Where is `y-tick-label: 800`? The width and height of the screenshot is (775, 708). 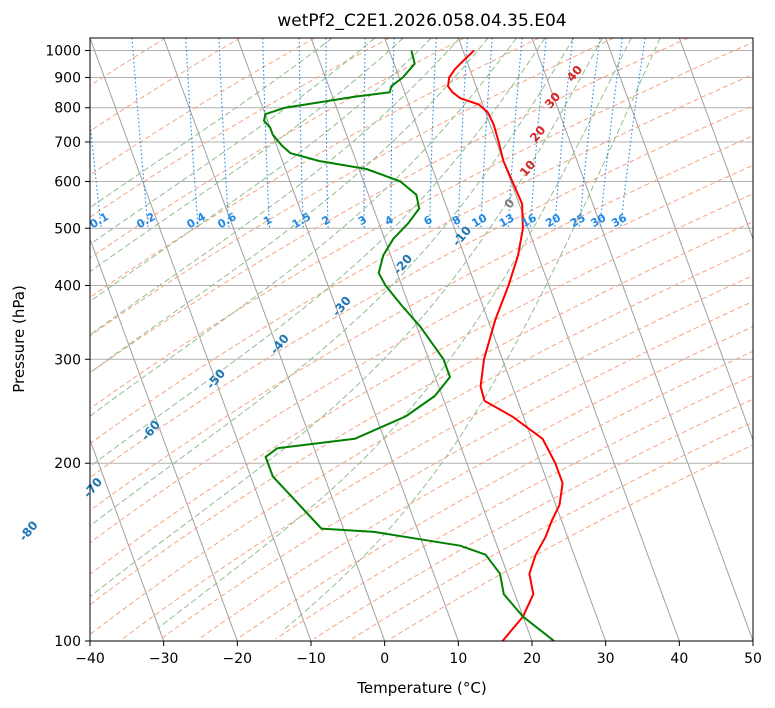 y-tick-label: 800 is located at coordinates (67, 109).